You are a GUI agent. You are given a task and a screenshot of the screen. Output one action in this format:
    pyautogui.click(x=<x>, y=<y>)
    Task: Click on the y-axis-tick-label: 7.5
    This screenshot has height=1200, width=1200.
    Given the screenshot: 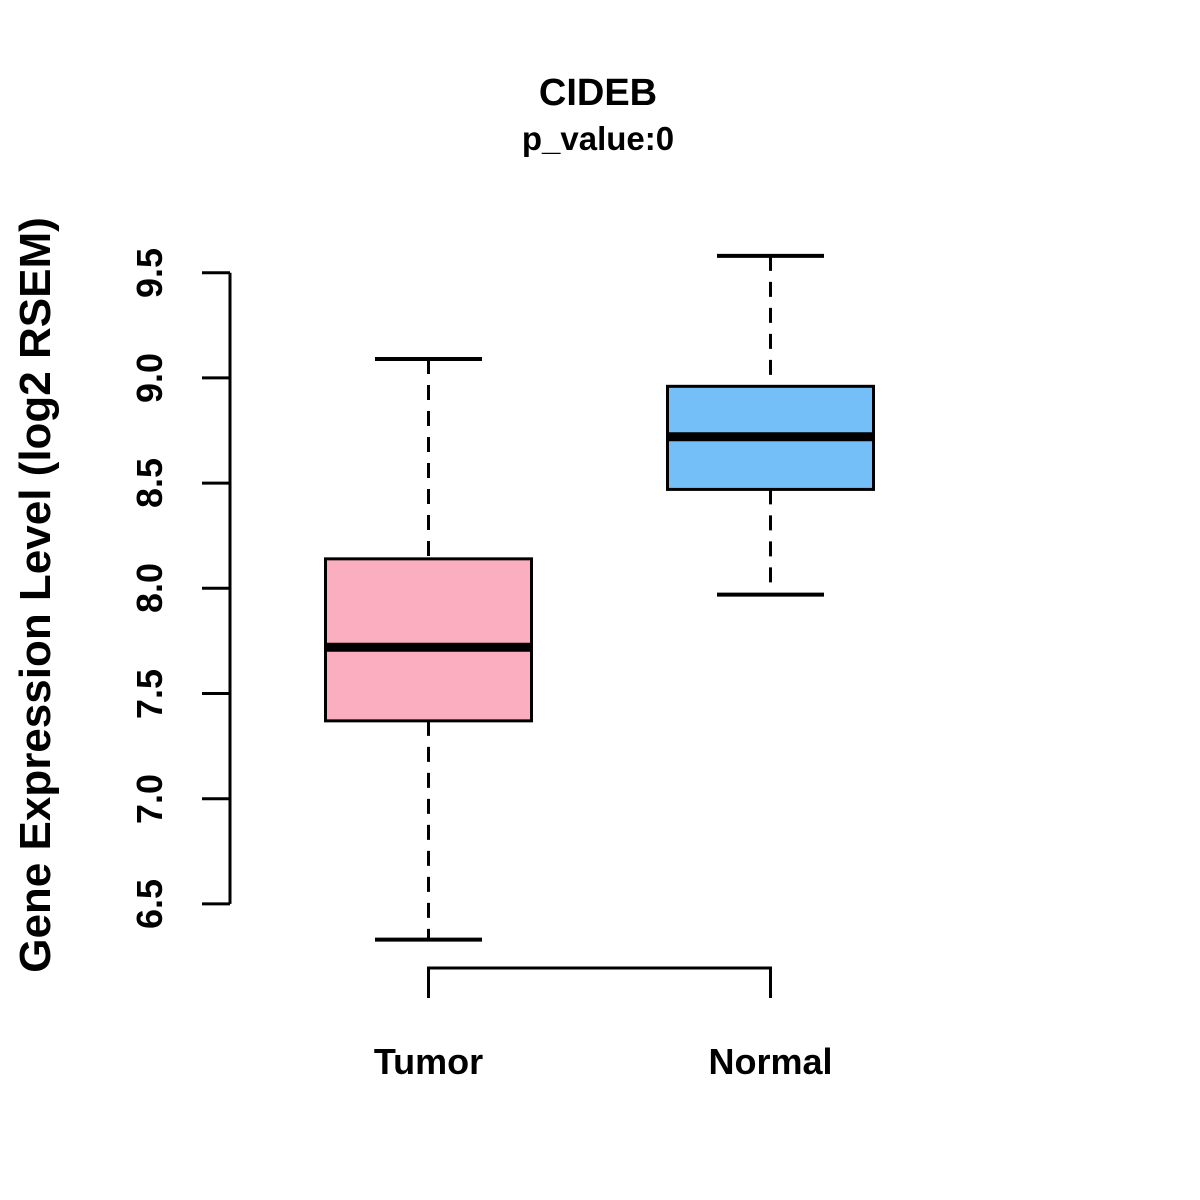 What is the action you would take?
    pyautogui.click(x=149, y=693)
    